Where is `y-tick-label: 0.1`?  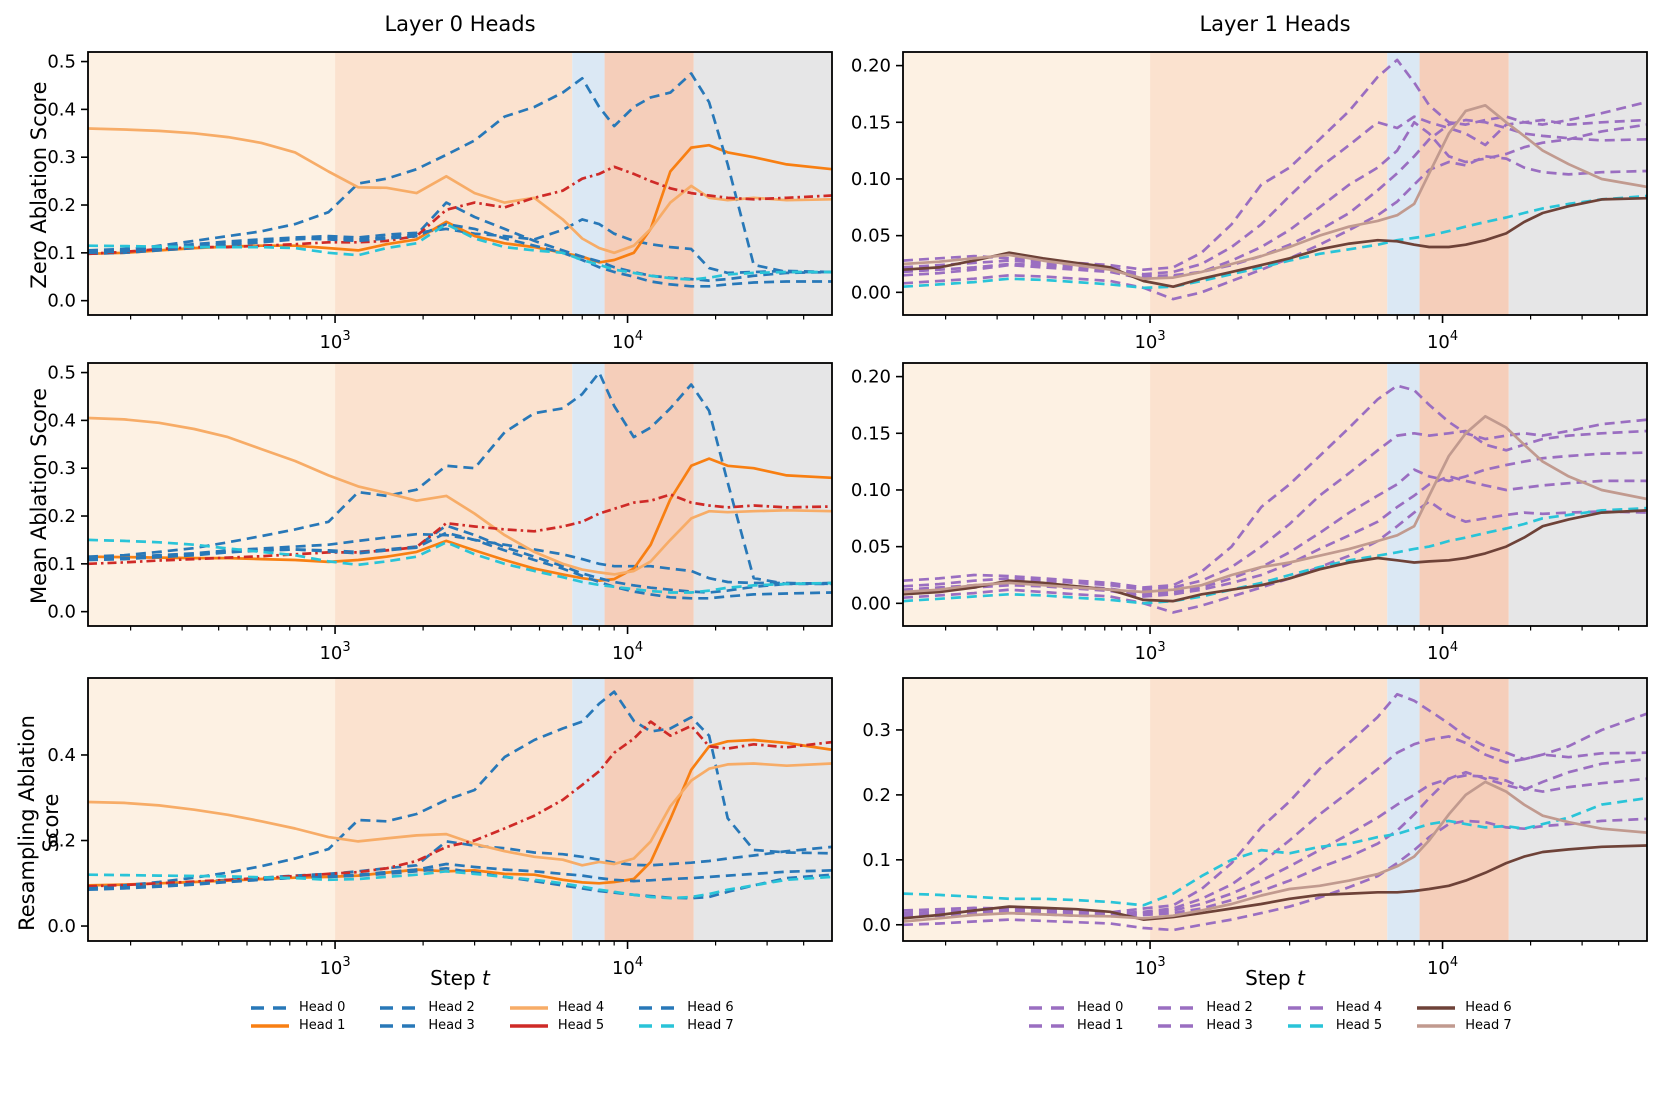
y-tick-label: 0.1 is located at coordinates (61, 564).